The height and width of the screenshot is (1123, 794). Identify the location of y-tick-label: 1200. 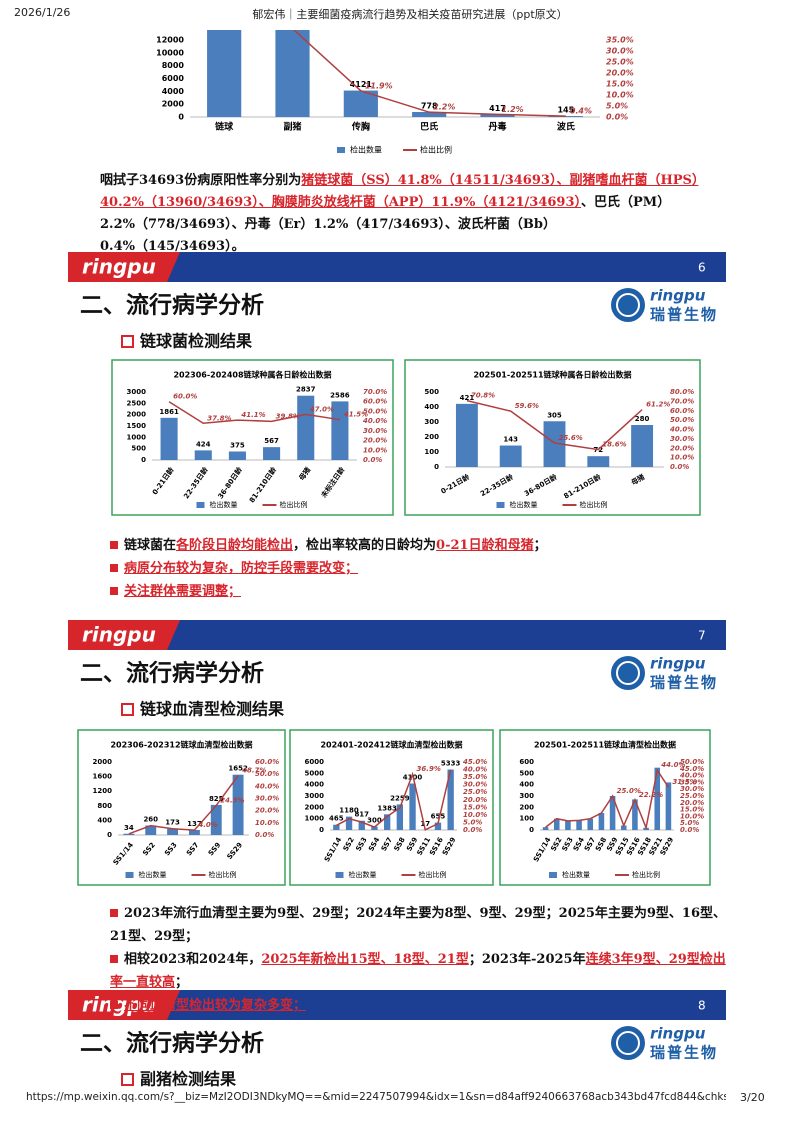
(103, 791).